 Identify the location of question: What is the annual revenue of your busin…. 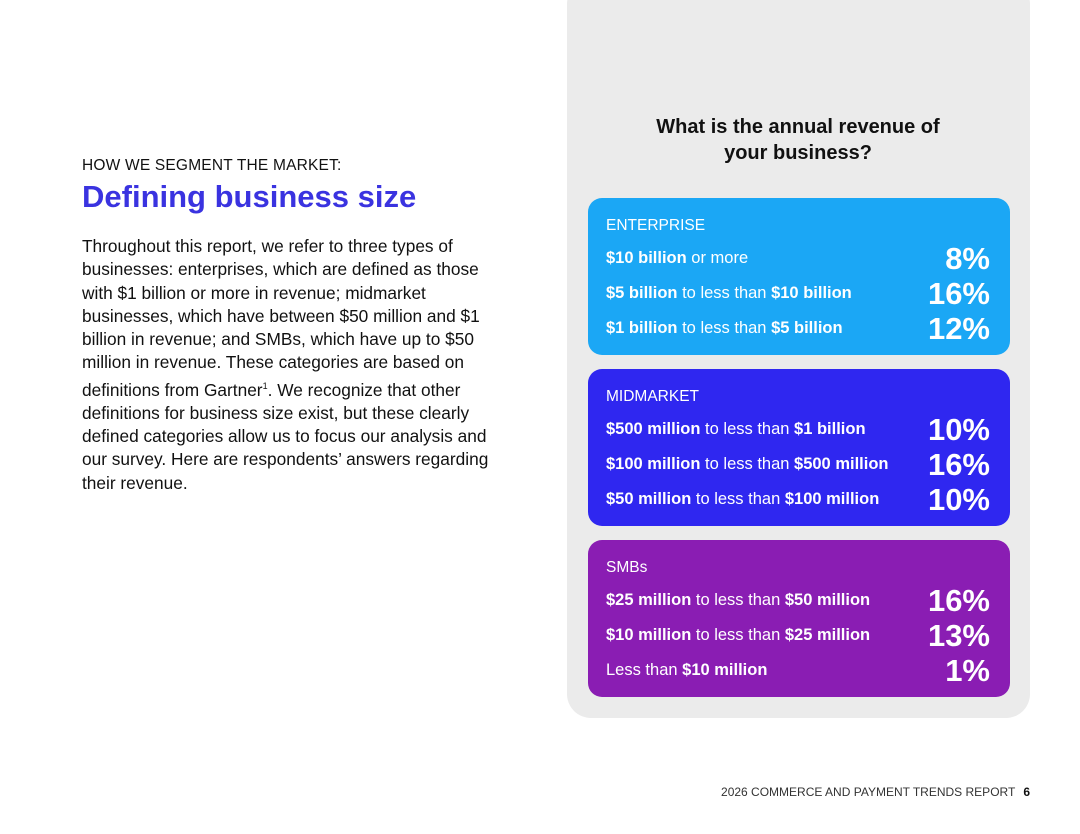
(798, 140).